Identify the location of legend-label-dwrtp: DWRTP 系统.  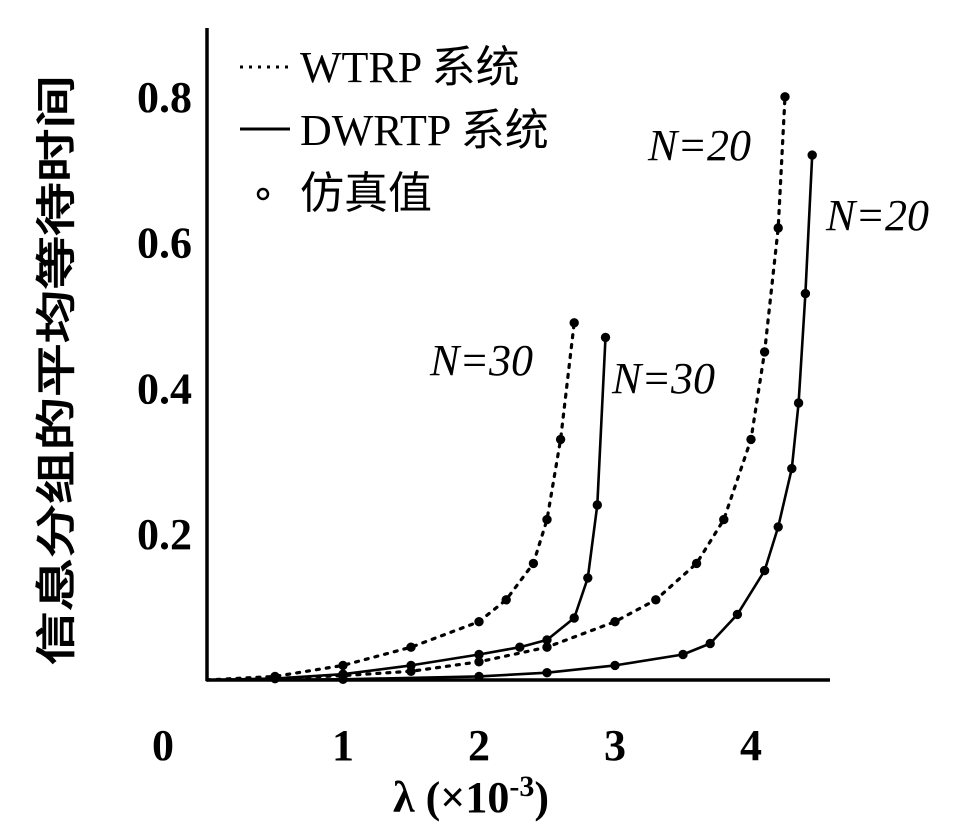
(424, 130).